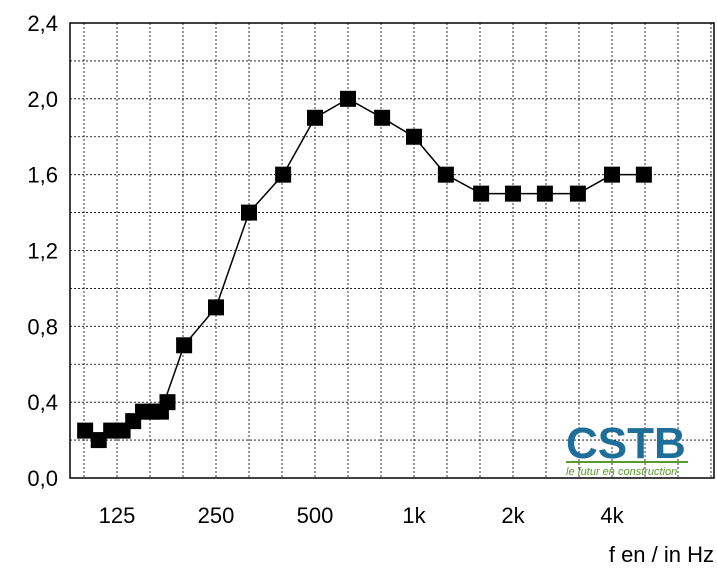 The width and height of the screenshot is (717, 572). What do you see at coordinates (626, 443) in the screenshot?
I see `logo-text: CSTB` at bounding box center [626, 443].